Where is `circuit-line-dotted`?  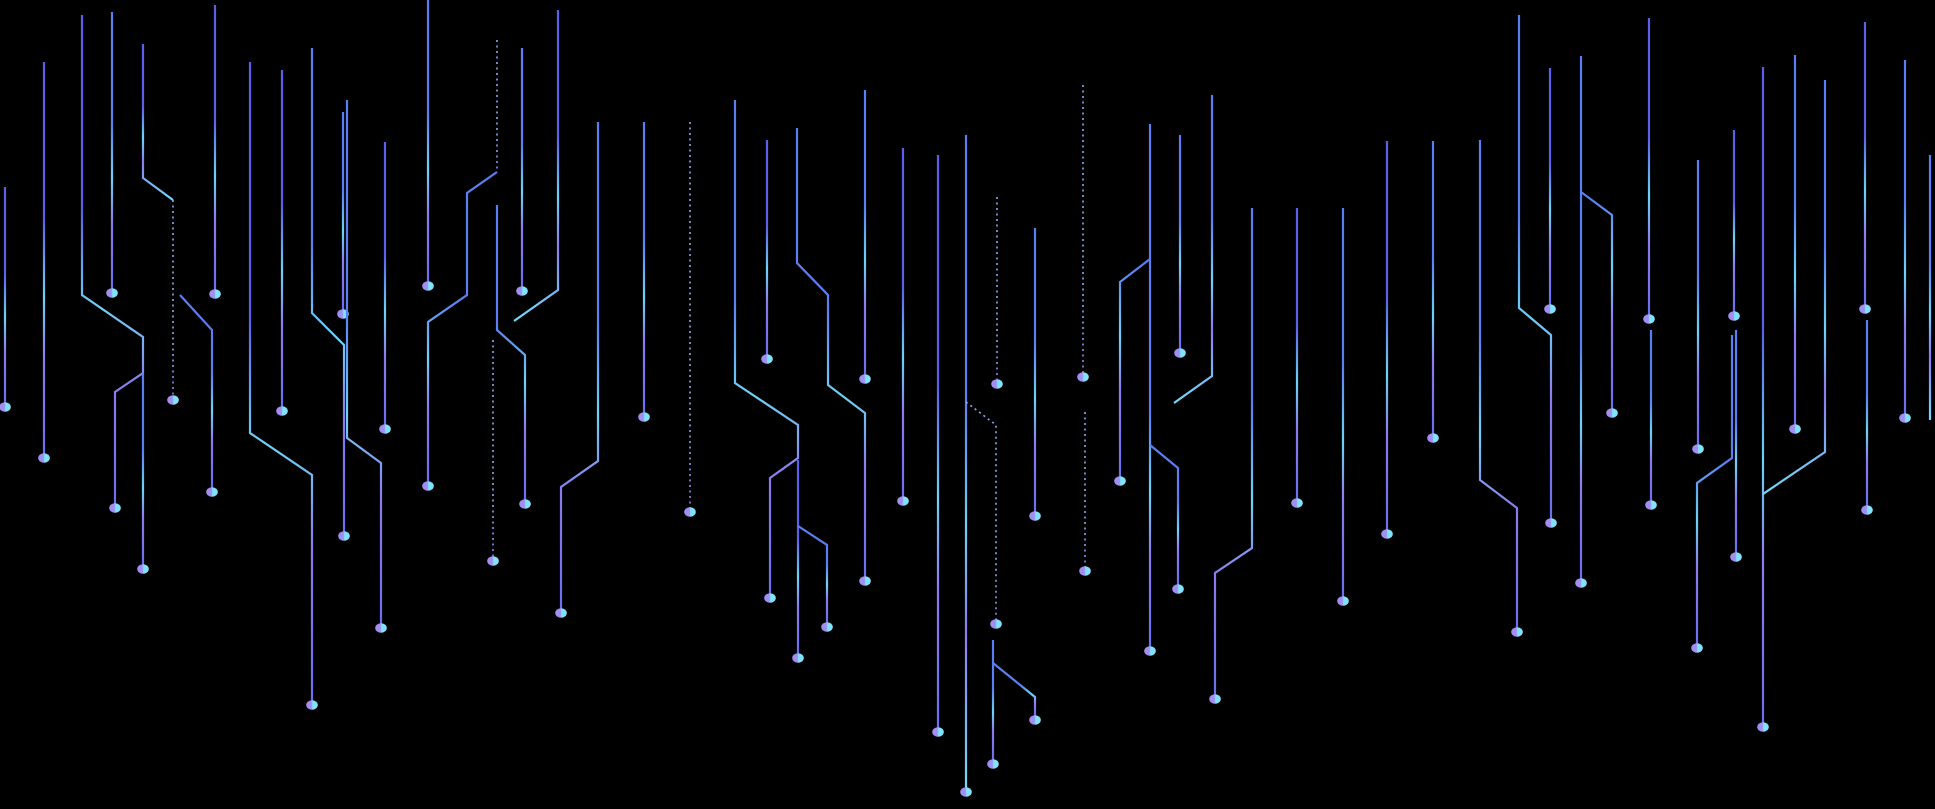
circuit-line-dotted is located at coordinates (981, 510).